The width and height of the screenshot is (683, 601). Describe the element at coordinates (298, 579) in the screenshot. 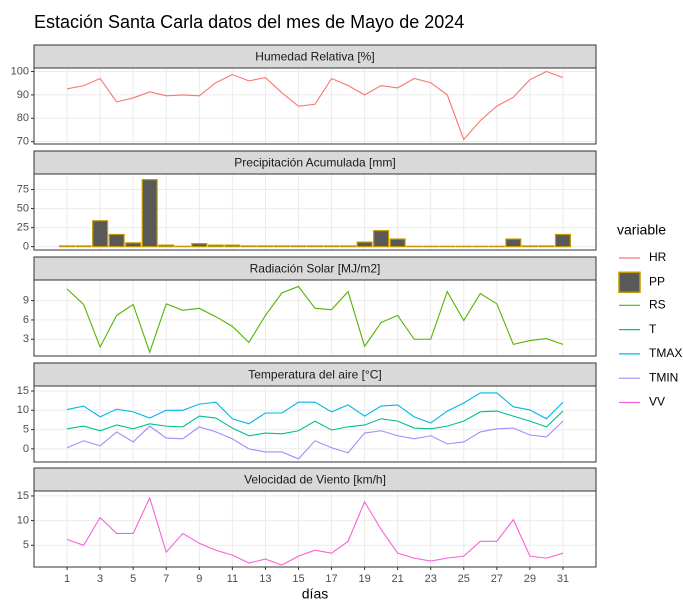

I see `x-tick-label: 15` at that location.